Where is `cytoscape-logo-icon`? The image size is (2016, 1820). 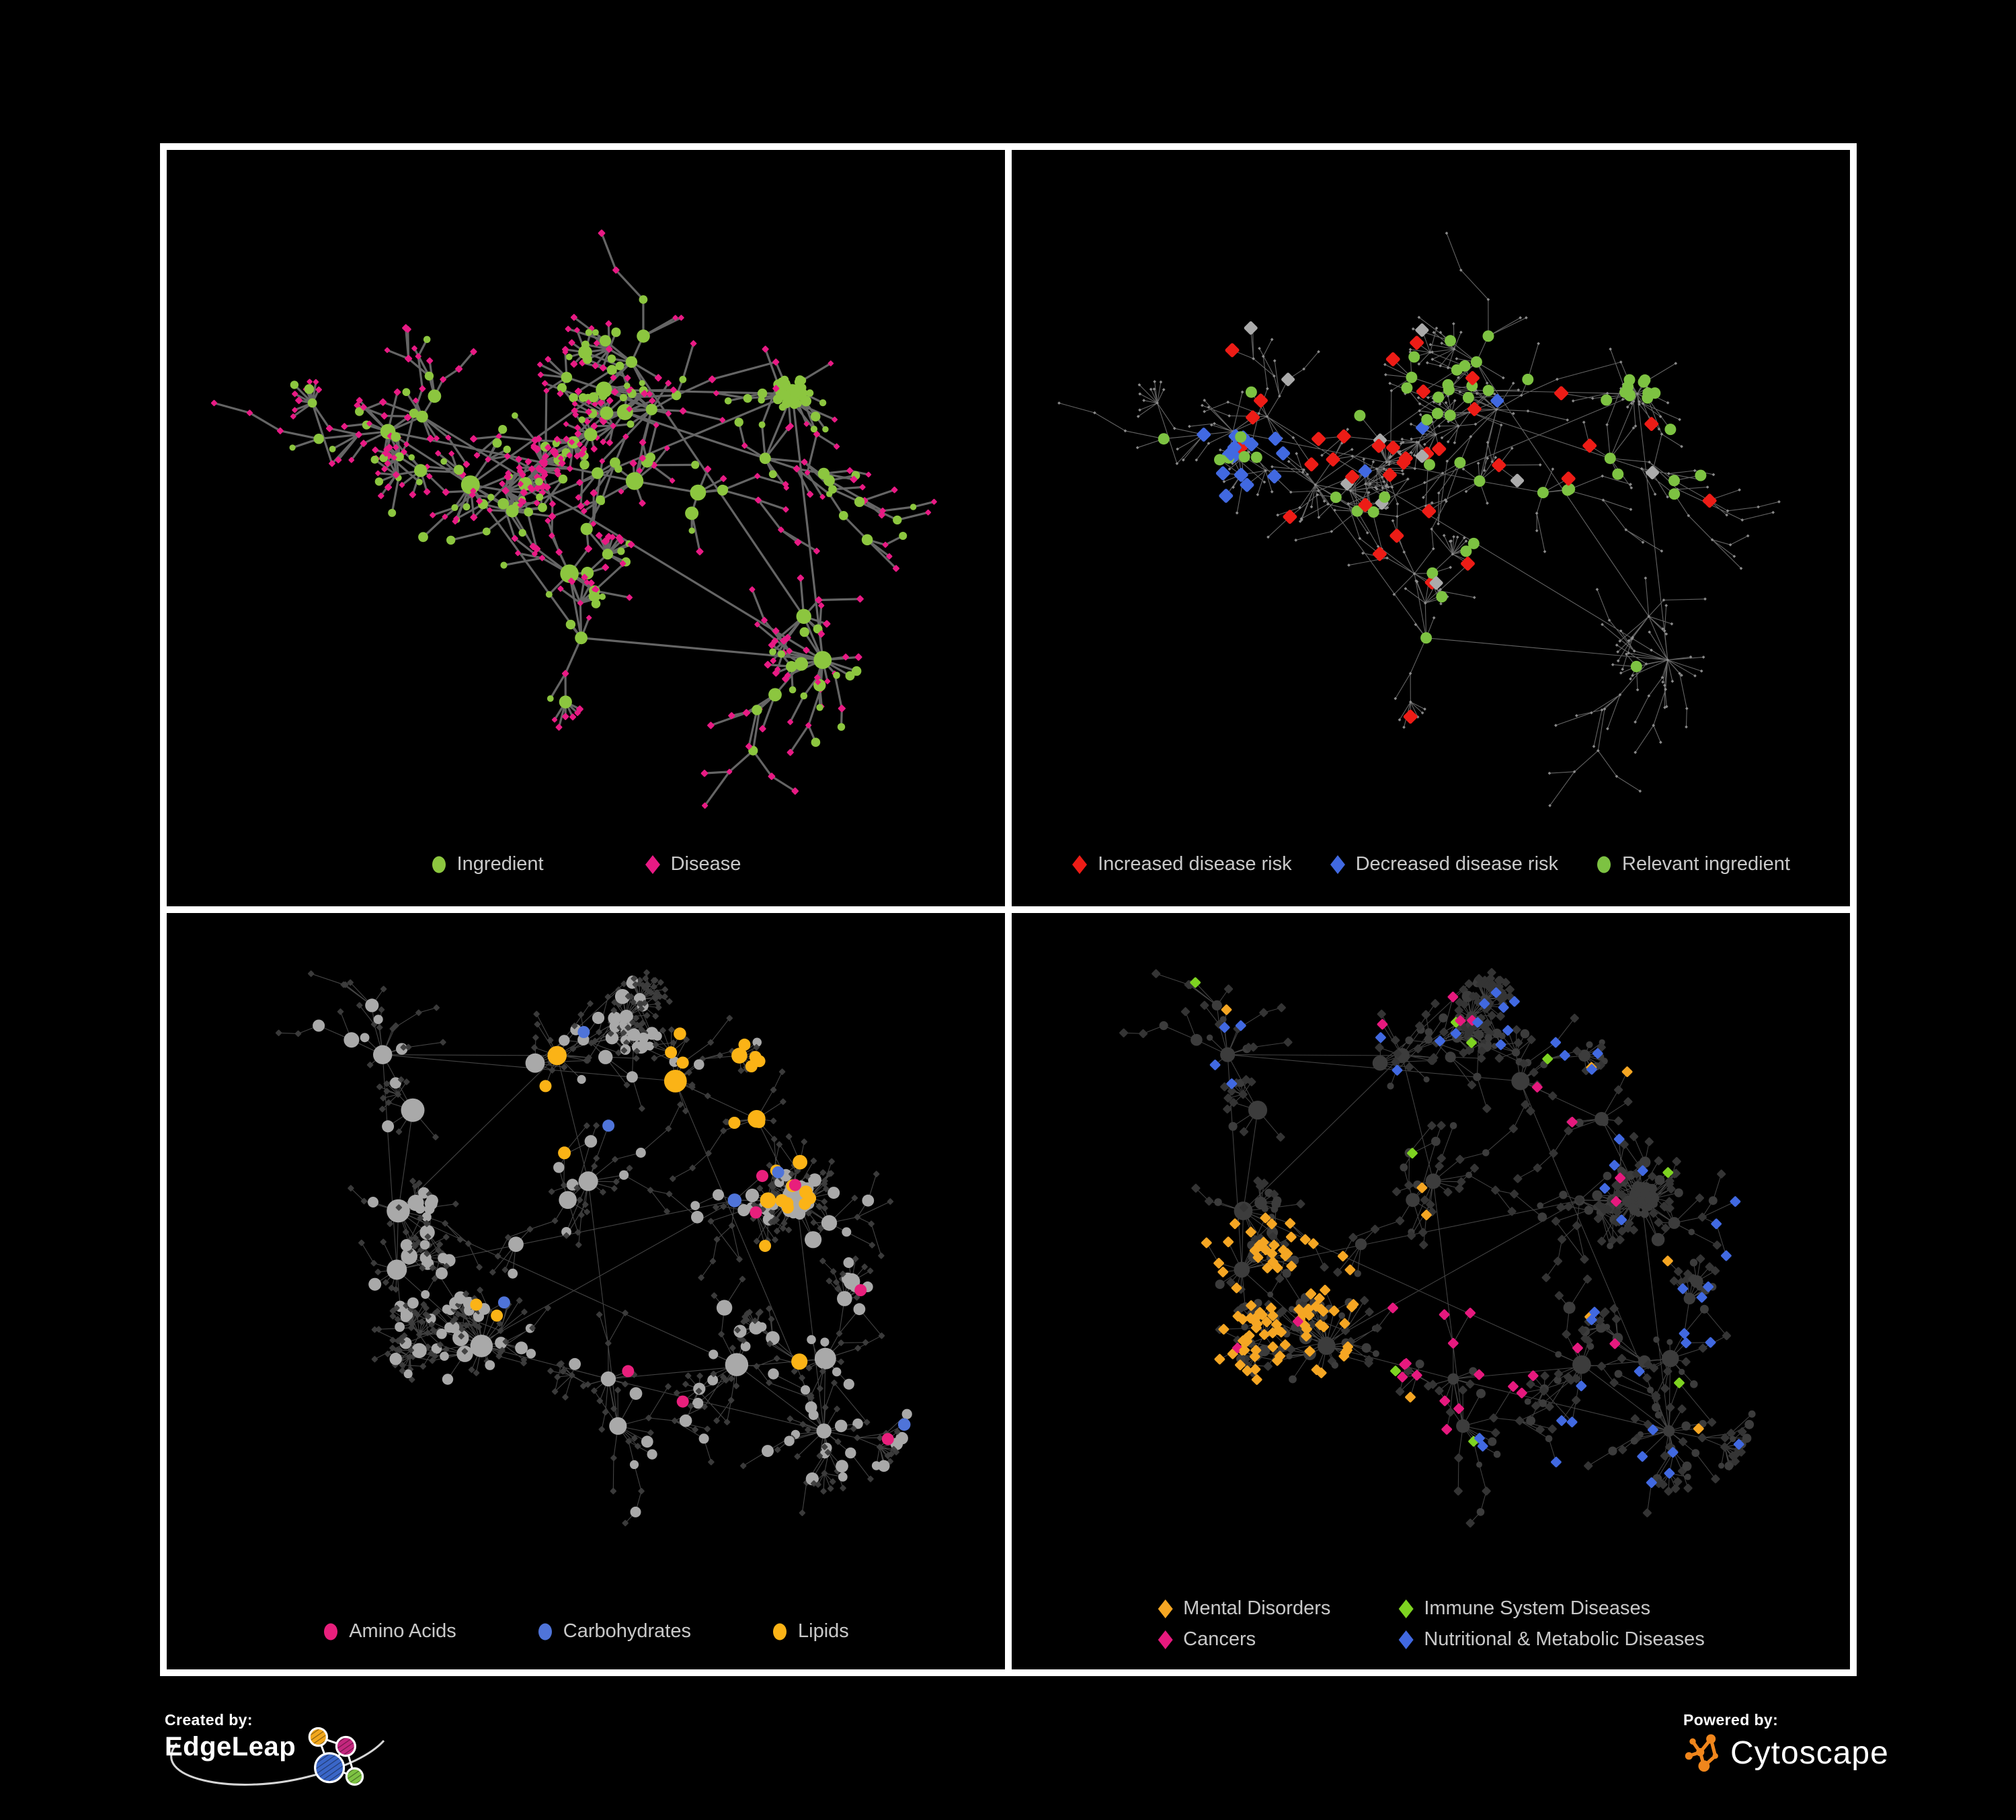 cytoscape-logo-icon is located at coordinates (1701, 1753).